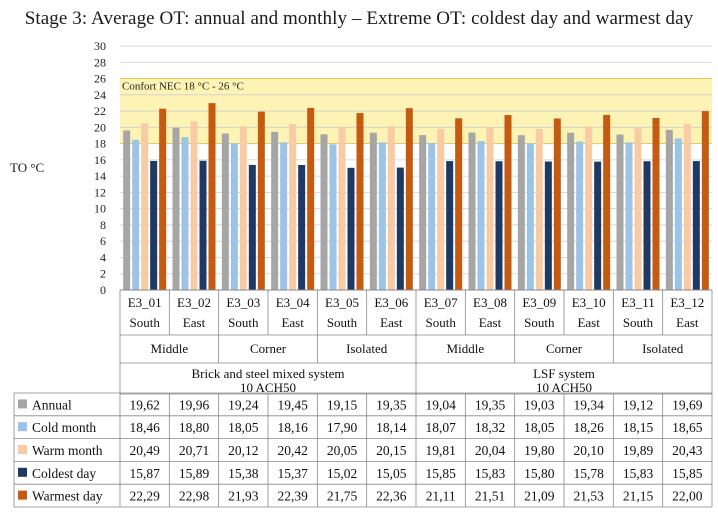 The image size is (718, 512). Describe the element at coordinates (243, 404) in the screenshot. I see `data-label: 19,24` at that location.